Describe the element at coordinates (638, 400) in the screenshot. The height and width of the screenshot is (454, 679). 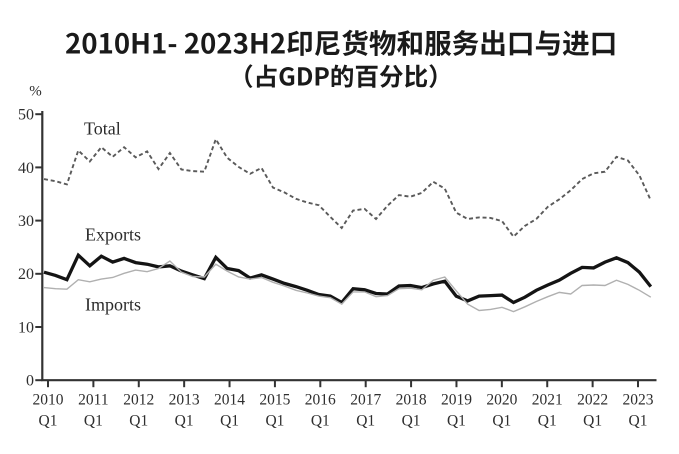
I see `x-tick-year-label: 2023` at that location.